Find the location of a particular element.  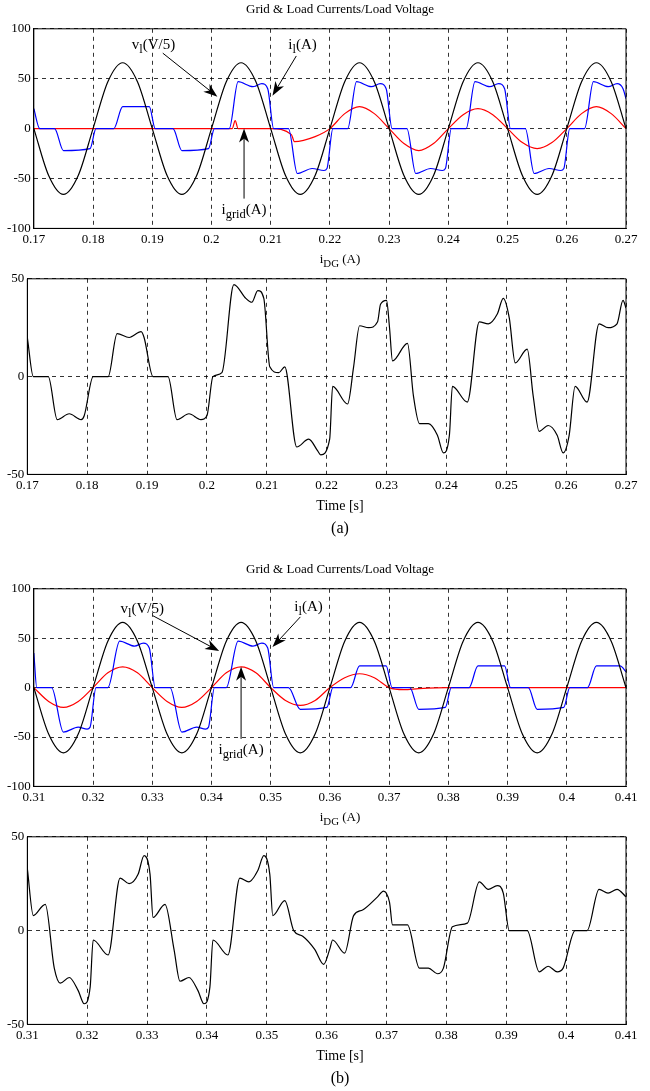

text: (b) is located at coordinates (340, 1078).